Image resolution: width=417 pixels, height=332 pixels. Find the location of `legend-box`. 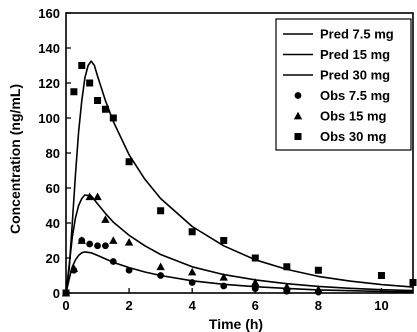

legend-box is located at coordinates (343, 84).